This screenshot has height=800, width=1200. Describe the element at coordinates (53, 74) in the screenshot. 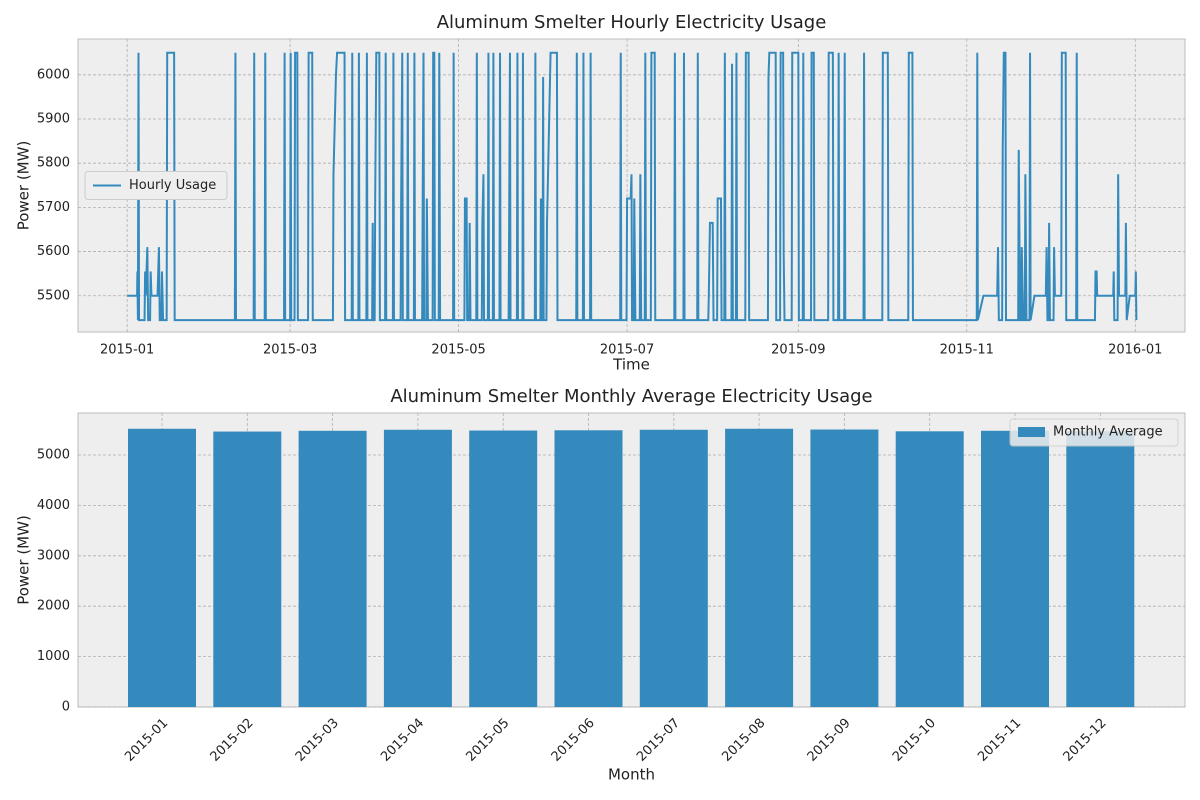

I see `y-tick-label: 6000` at that location.